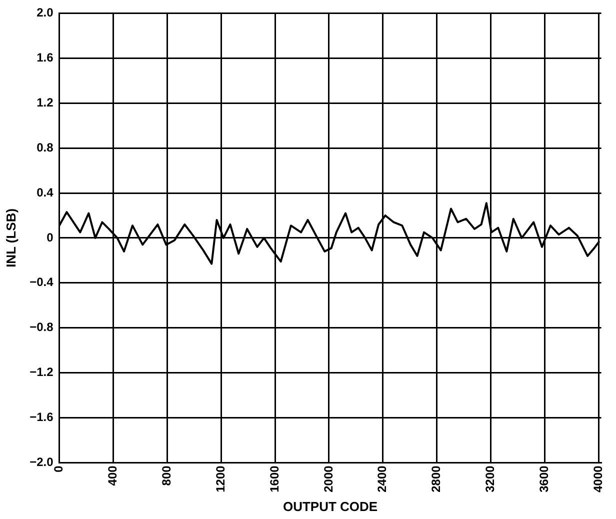 Image resolution: width=616 pixels, height=519 pixels. I want to click on y-tick-label: 0.8, so click(45, 147).